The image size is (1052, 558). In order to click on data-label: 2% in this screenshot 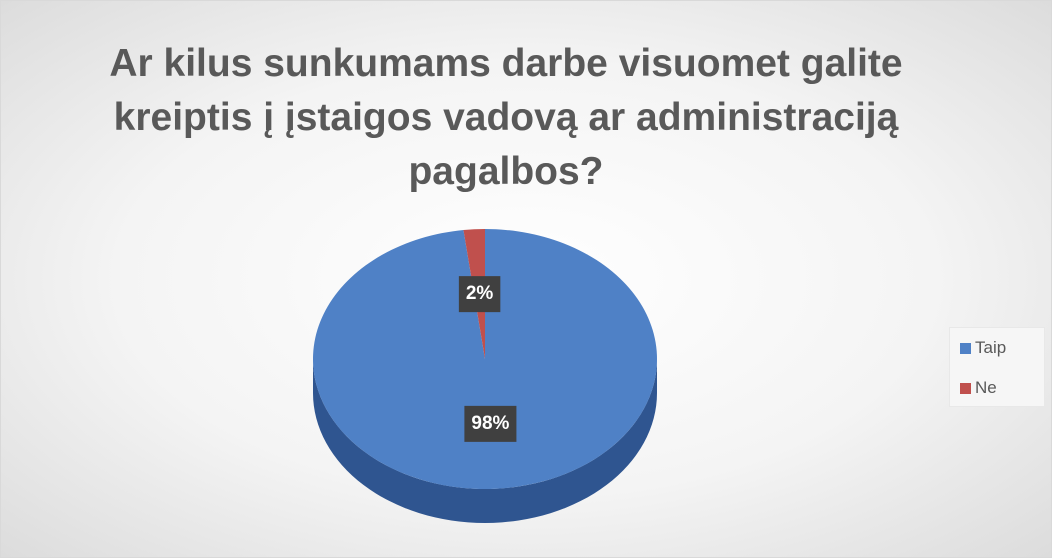, I will do `click(479, 294)`.